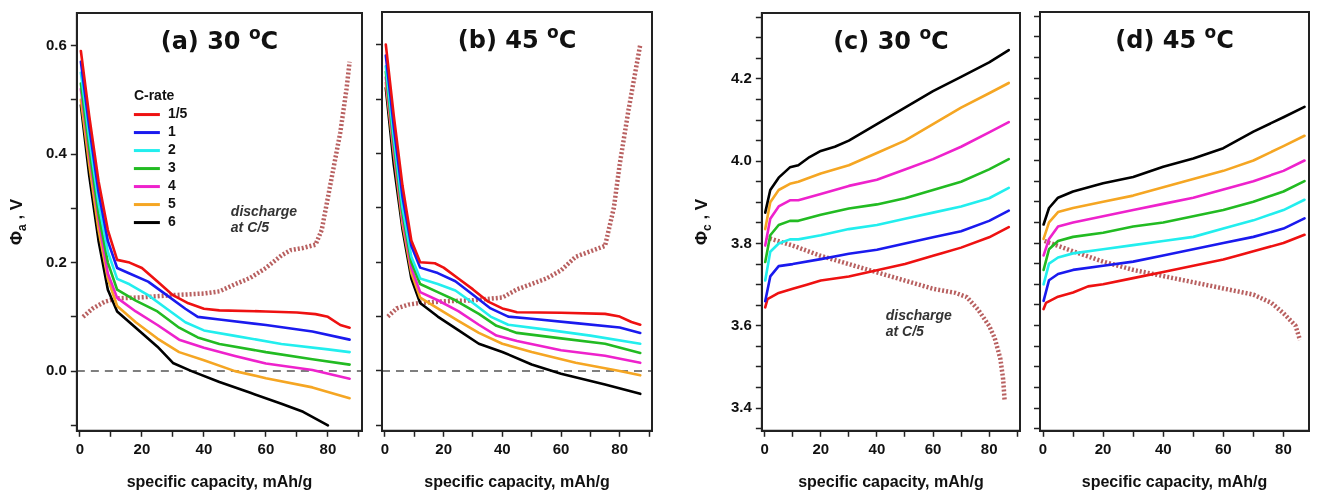 Image resolution: width=1319 pixels, height=500 pixels. What do you see at coordinates (56, 370) in the screenshot?
I see `y-tick-label: 0.0` at bounding box center [56, 370].